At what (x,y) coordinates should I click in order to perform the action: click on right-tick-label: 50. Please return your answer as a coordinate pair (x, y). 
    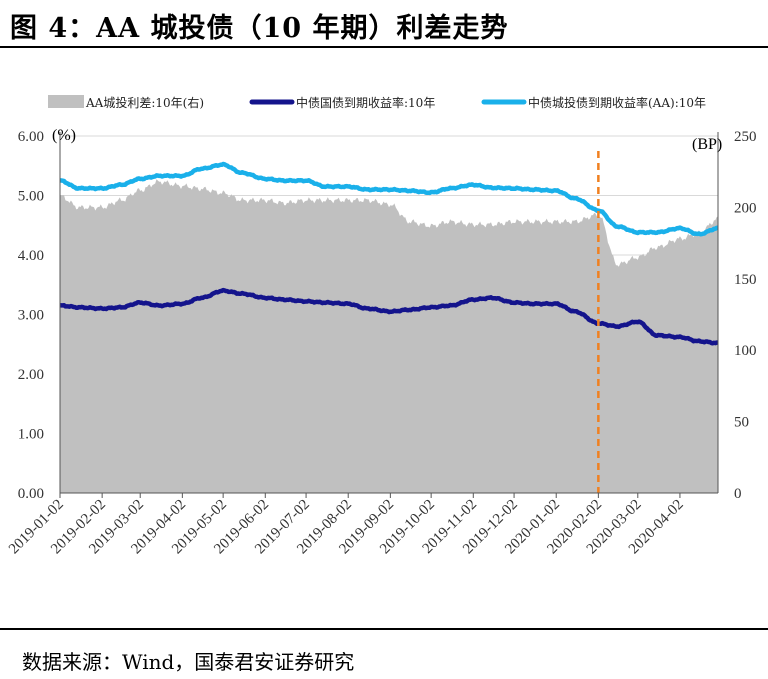
    Looking at the image, I should click on (741, 423).